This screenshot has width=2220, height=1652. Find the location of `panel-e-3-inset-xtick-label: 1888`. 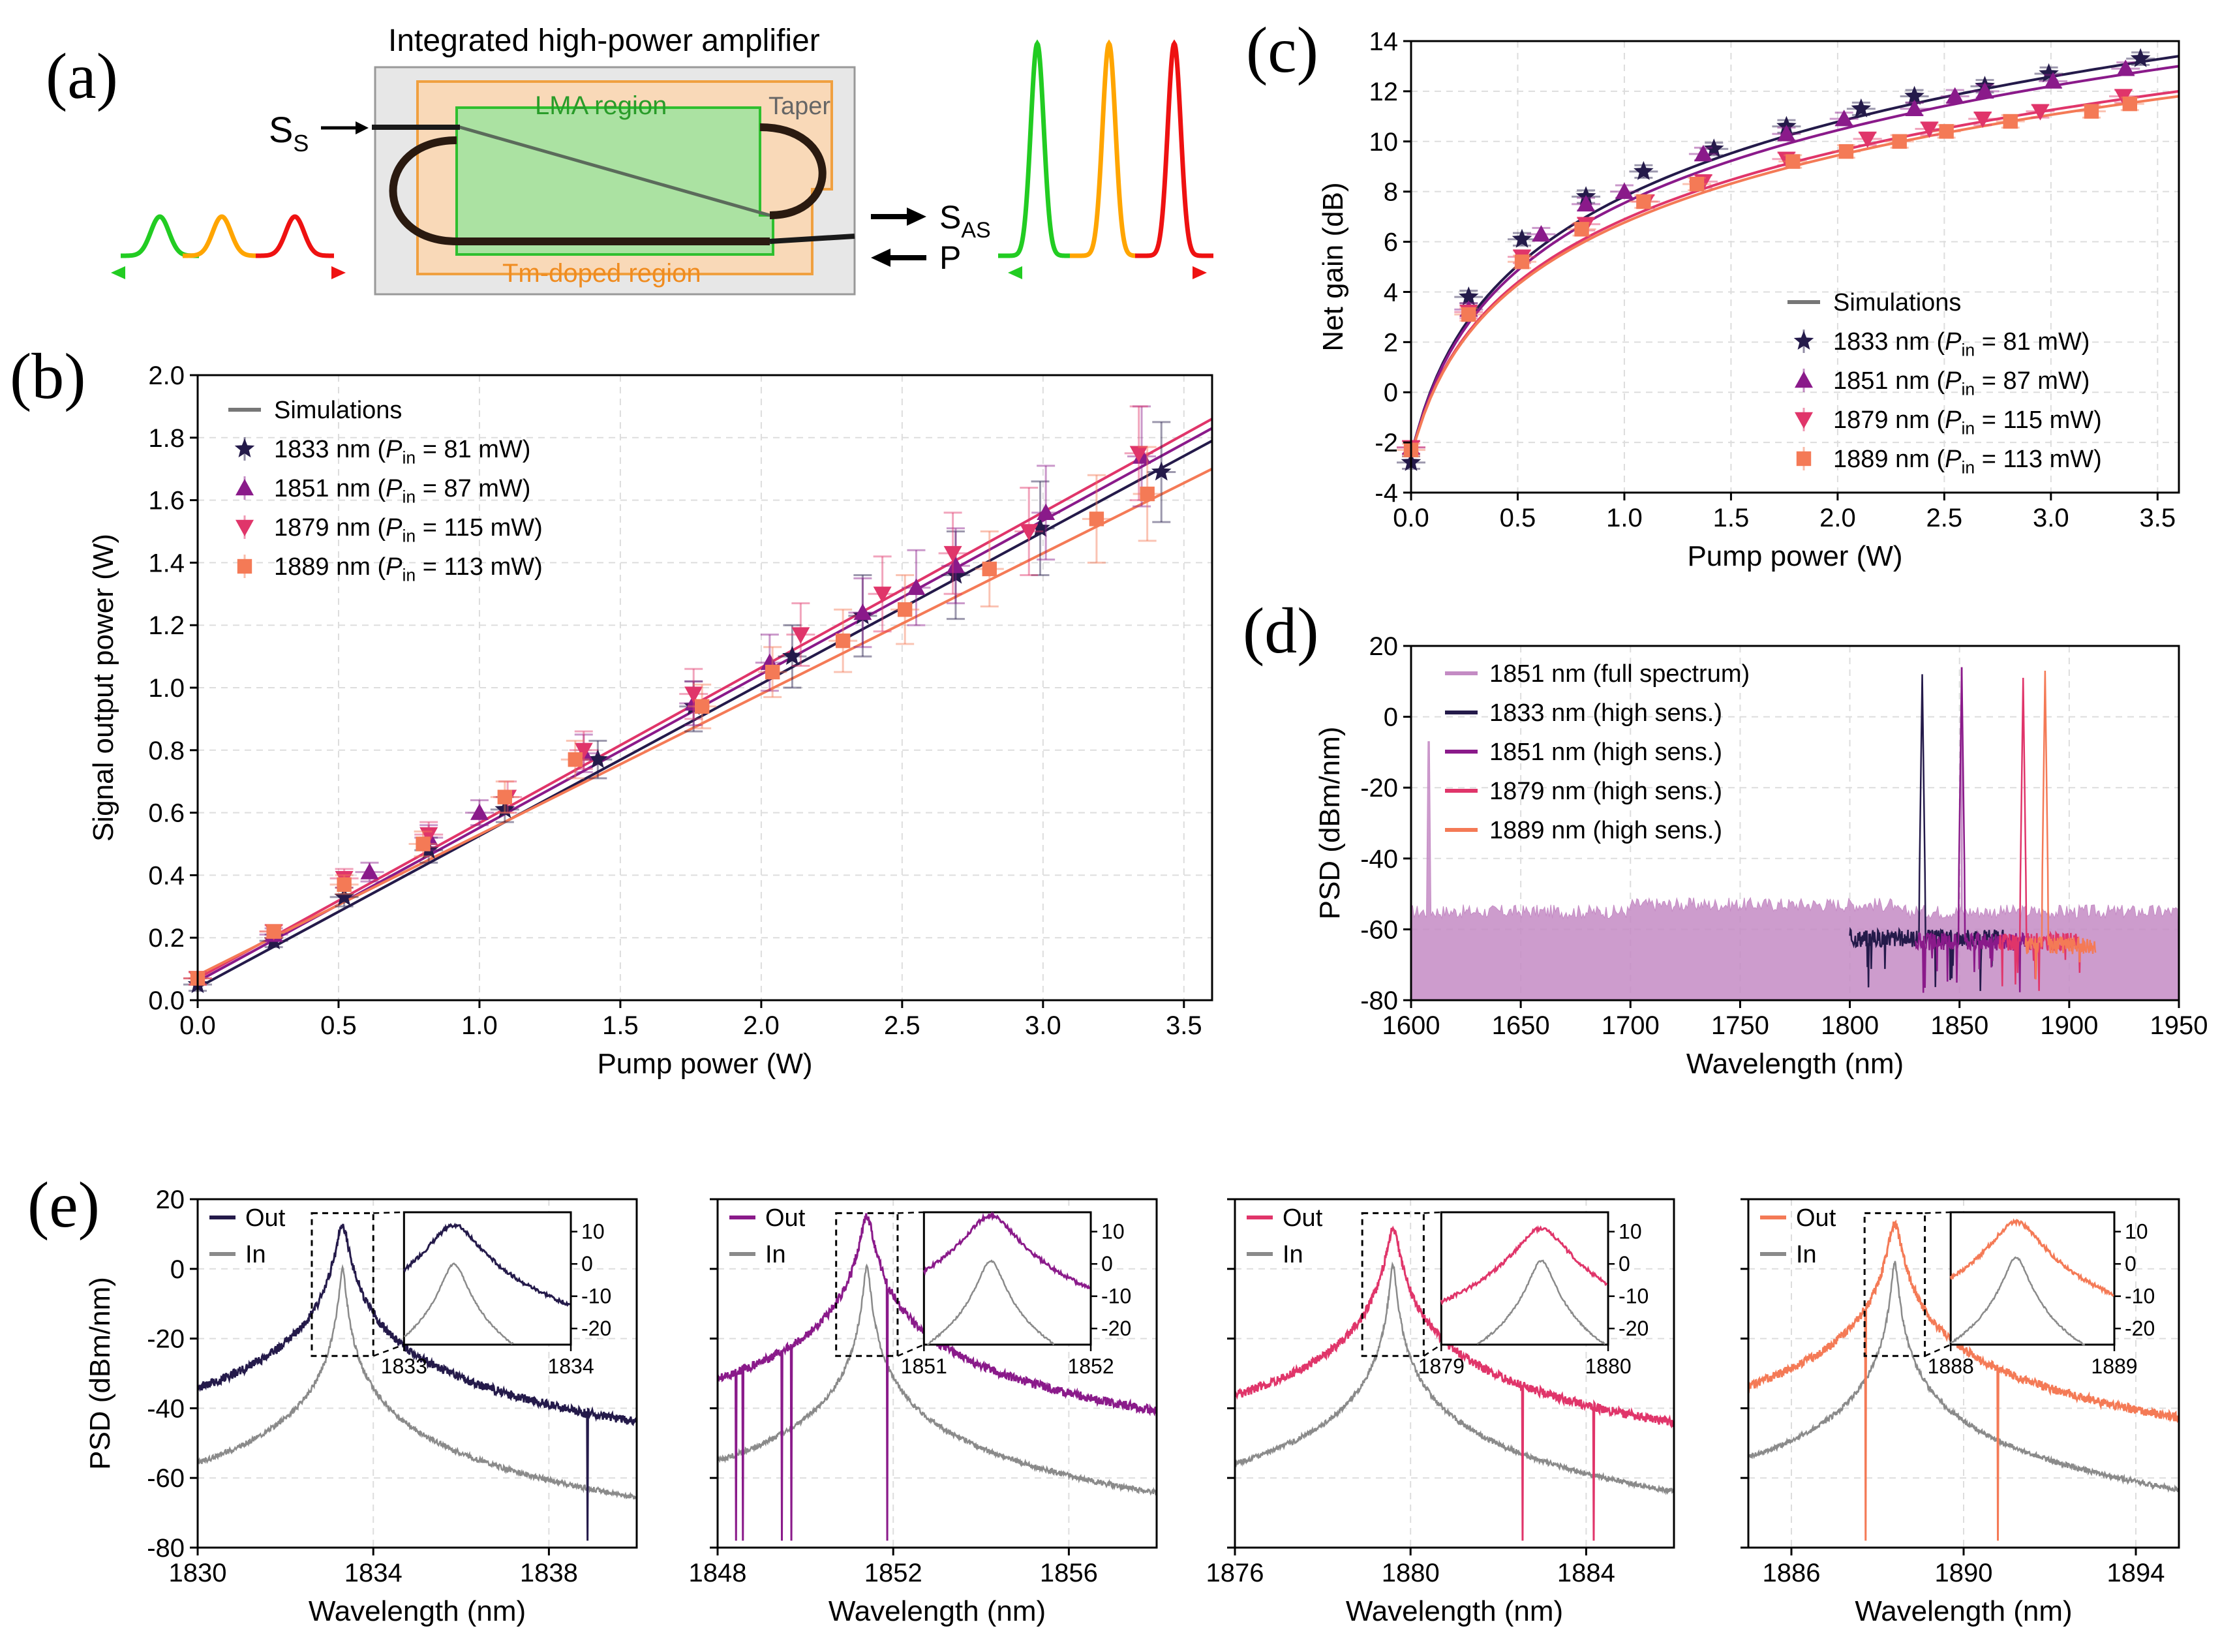

panel-e-3-inset-xtick-label: 1888 is located at coordinates (1951, 1366).